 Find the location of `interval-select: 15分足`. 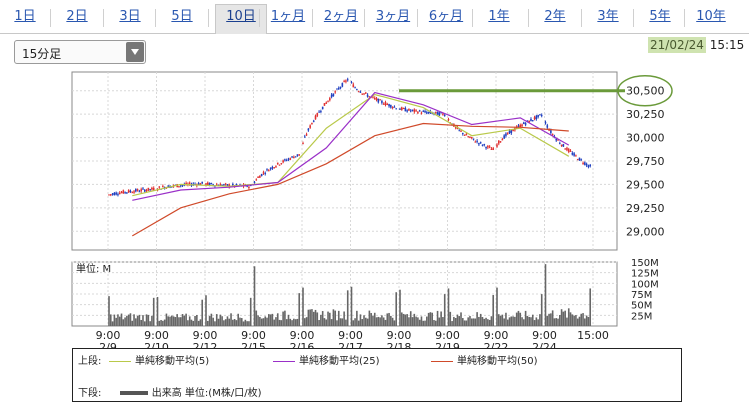

interval-select: 15分足 is located at coordinates (80, 52).